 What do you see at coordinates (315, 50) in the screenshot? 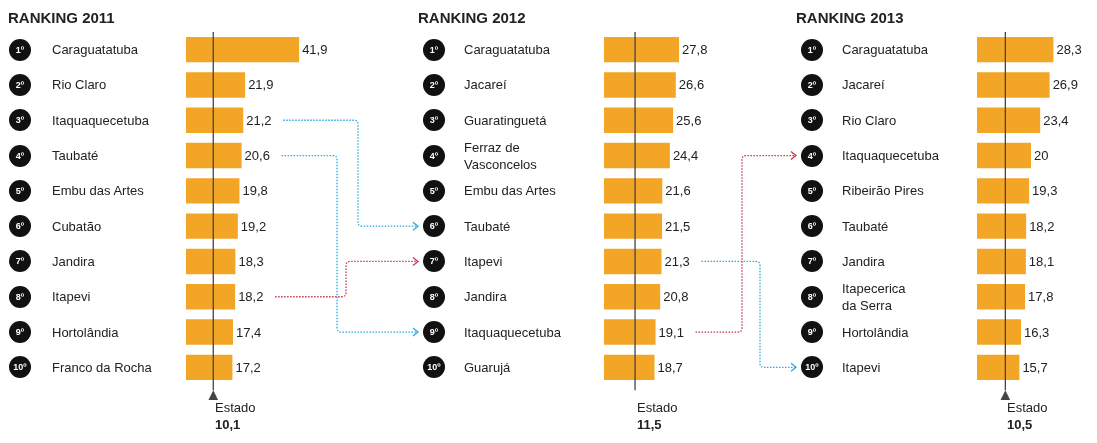
I see `data-label: 41,9` at bounding box center [315, 50].